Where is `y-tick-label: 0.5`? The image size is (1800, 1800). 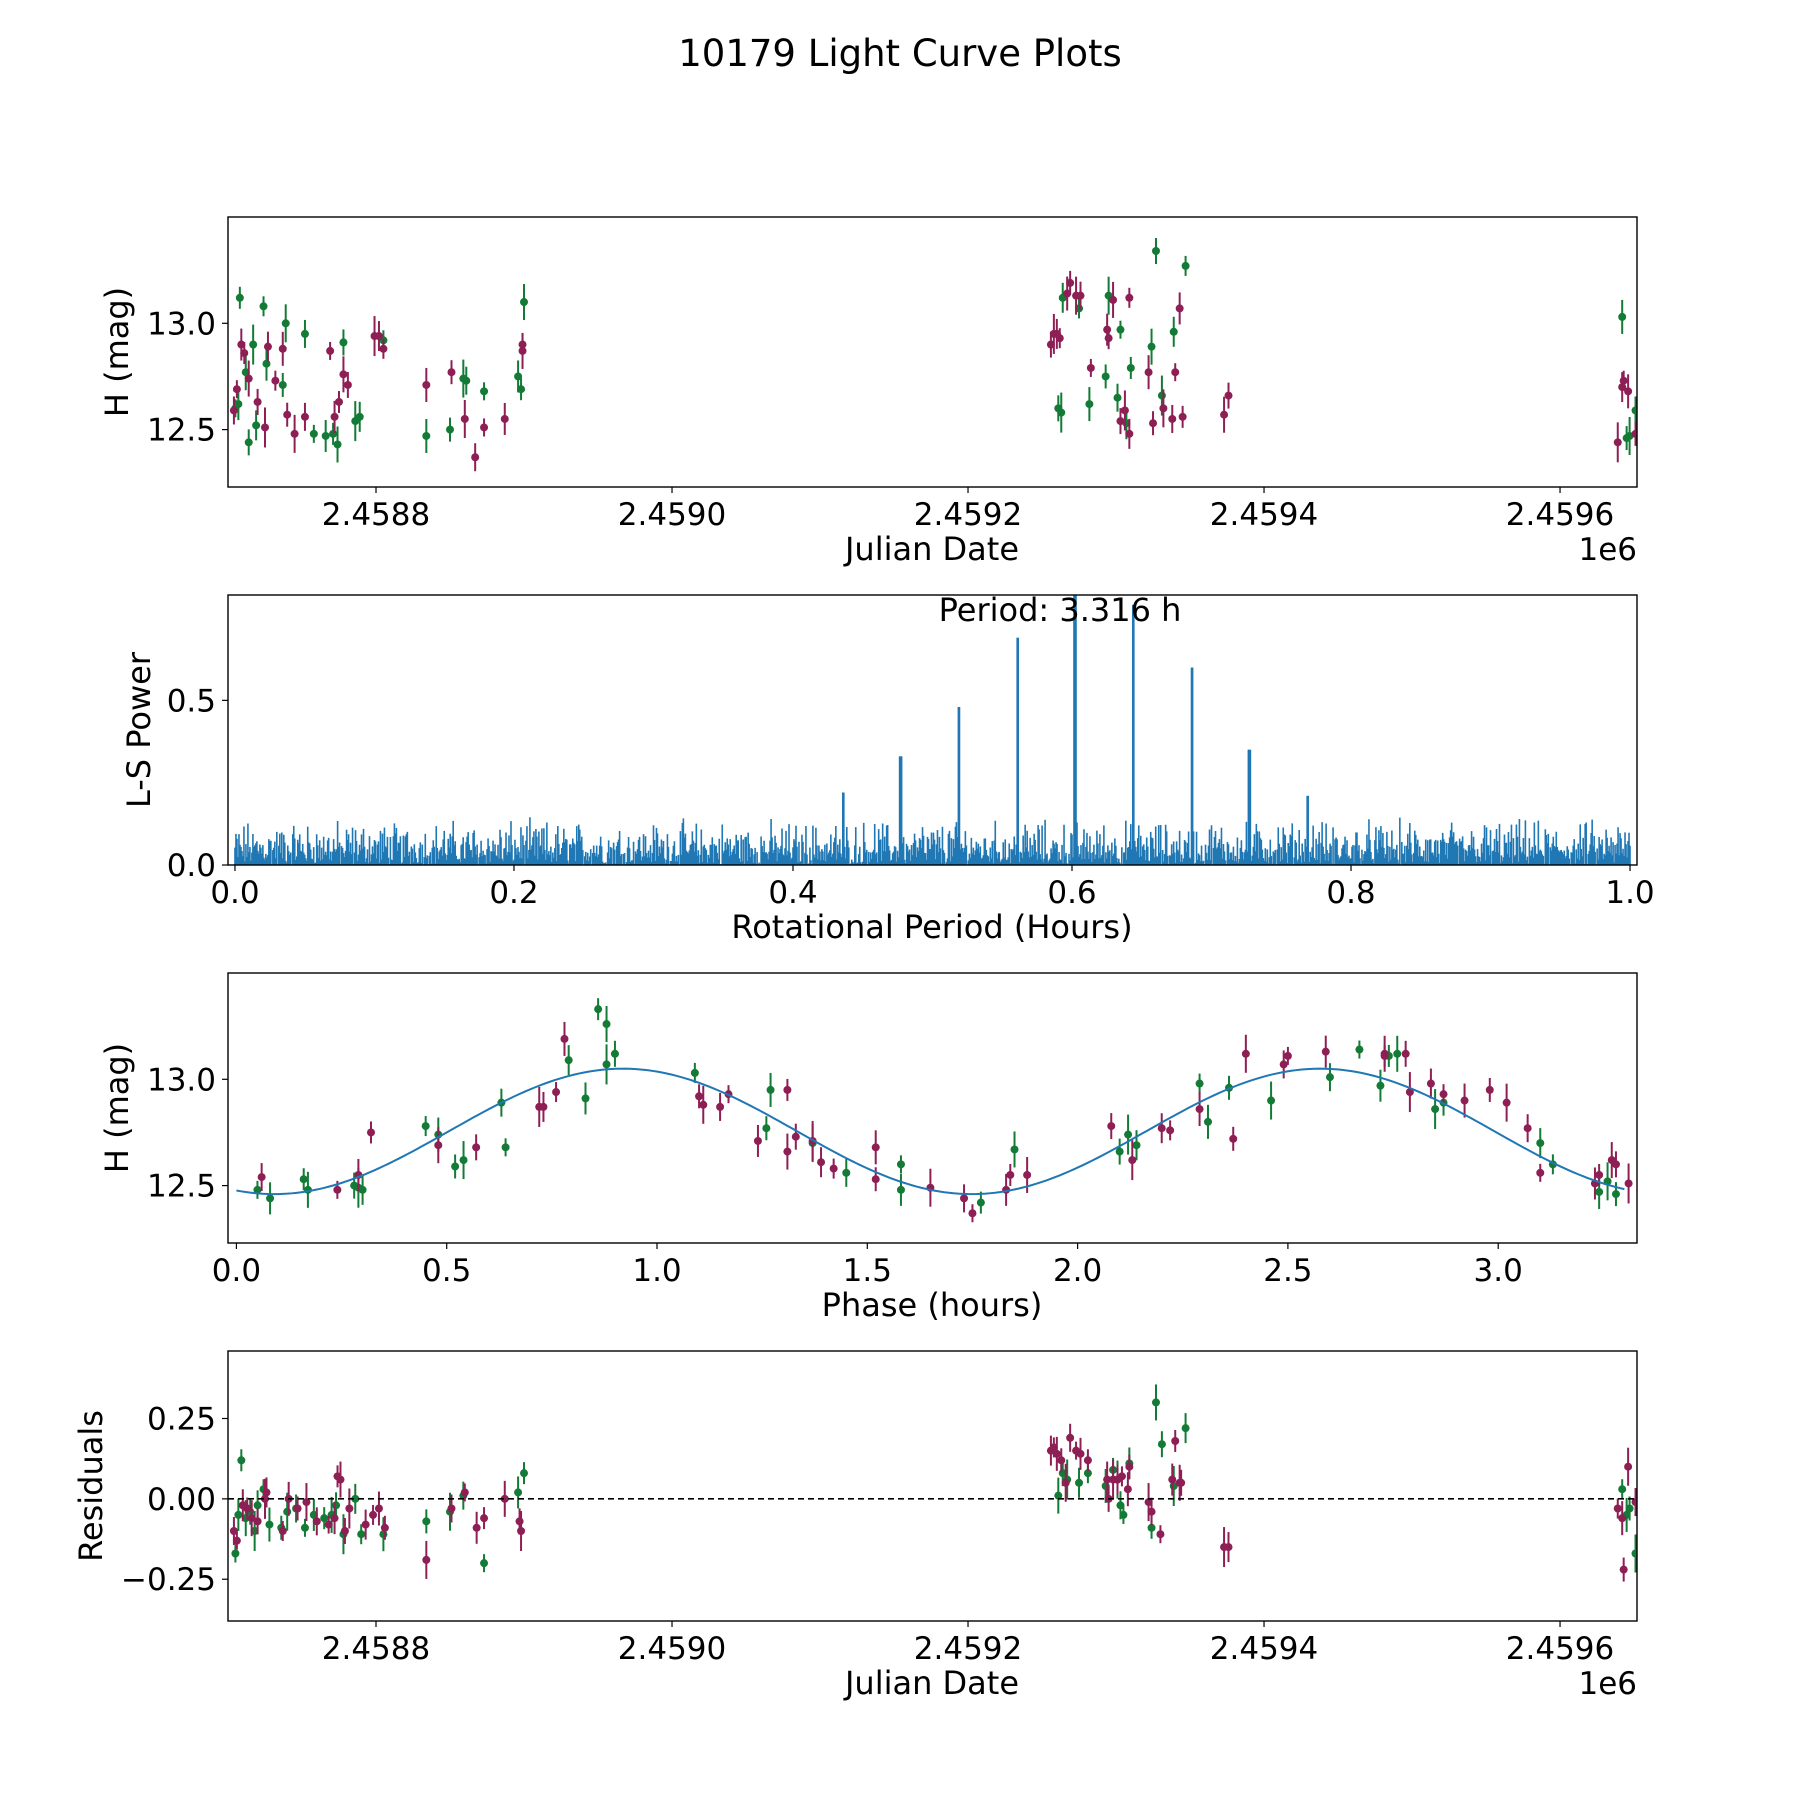 y-tick-label: 0.5 is located at coordinates (191, 701).